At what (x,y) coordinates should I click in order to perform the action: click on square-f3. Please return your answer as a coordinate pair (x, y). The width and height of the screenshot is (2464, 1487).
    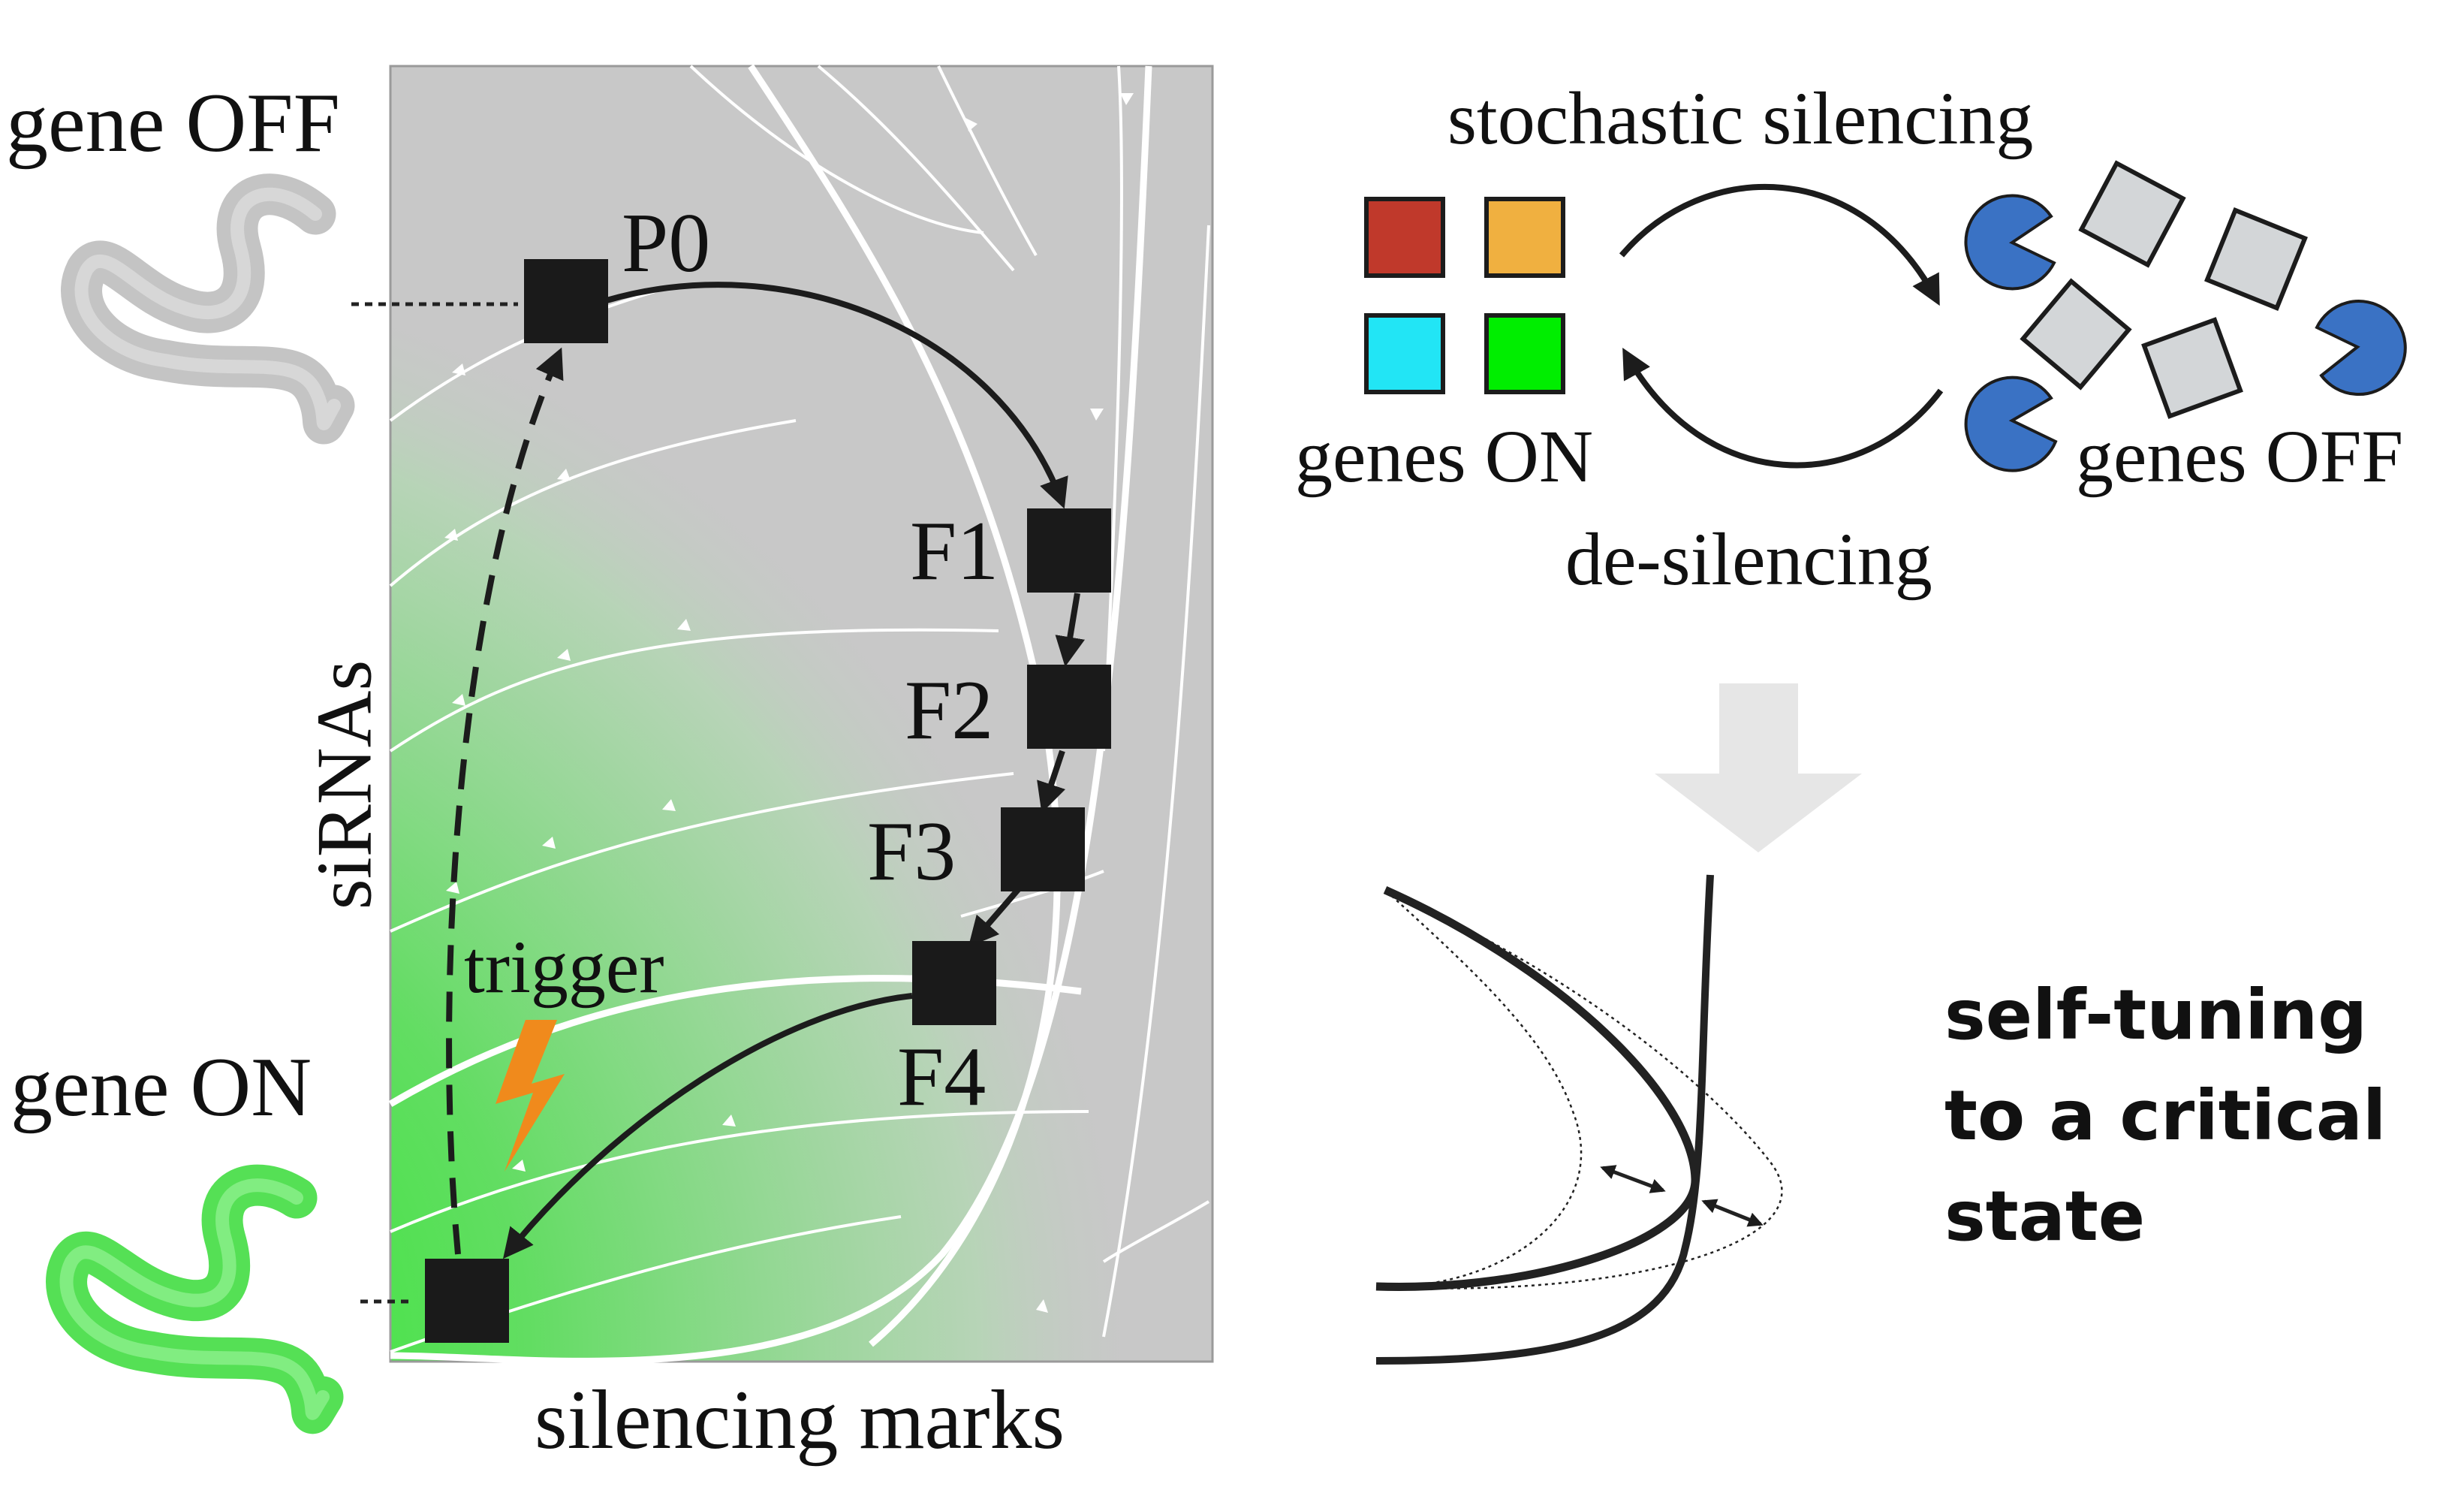
    Looking at the image, I should click on (1043, 849).